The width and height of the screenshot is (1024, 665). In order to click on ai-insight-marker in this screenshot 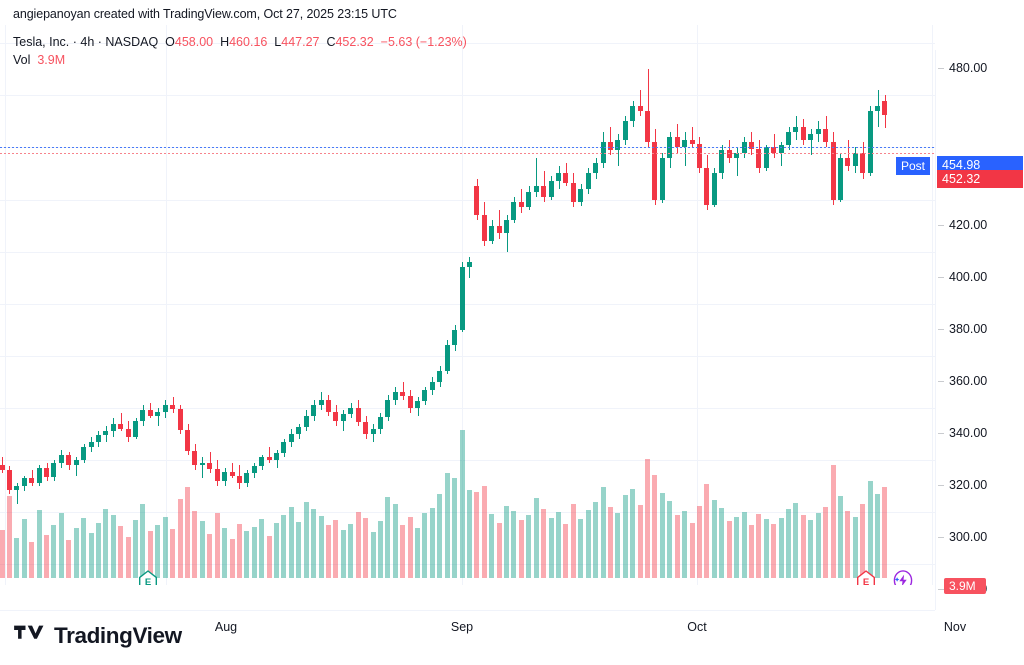, I will do `click(903, 577)`.